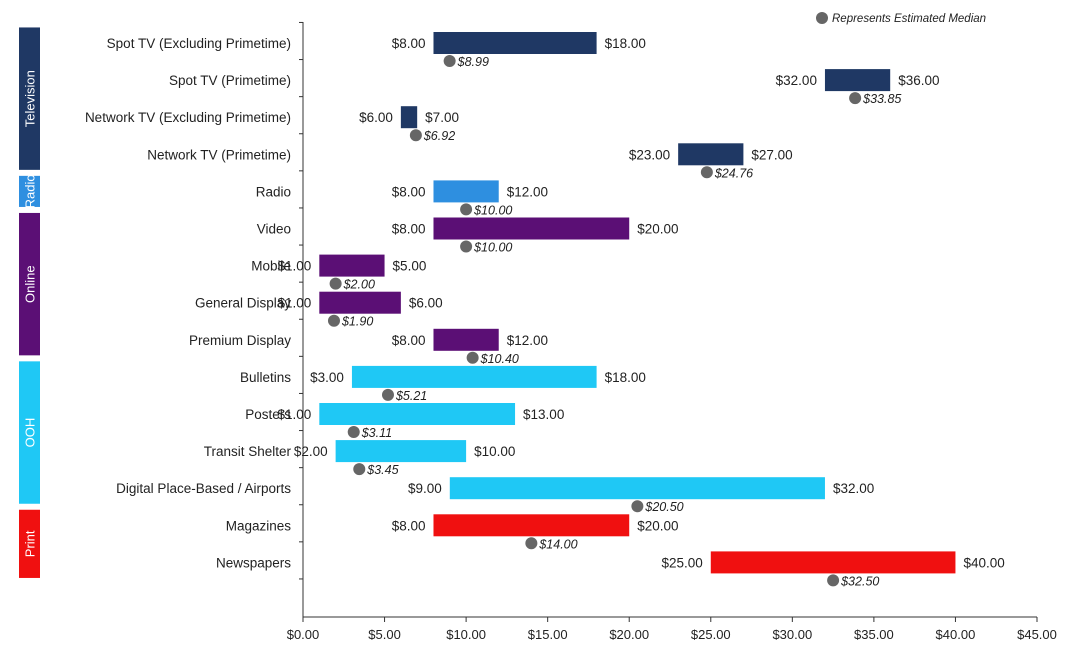 This screenshot has width=1080, height=657. I want to click on median-value-label: $14.00, so click(557, 544).